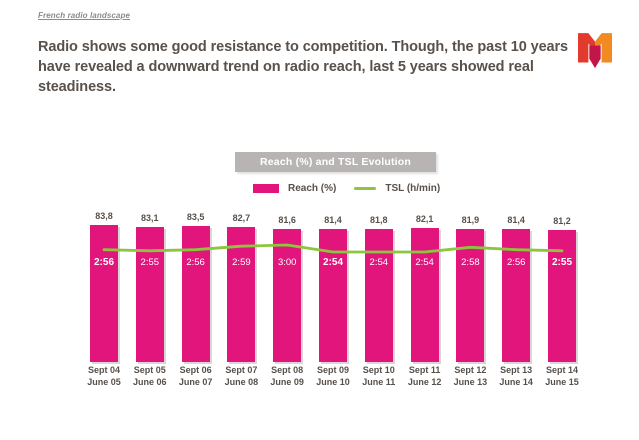 This screenshot has height=440, width=639. Describe the element at coordinates (287, 381) in the screenshot. I see `category-line-2: June 09` at that location.